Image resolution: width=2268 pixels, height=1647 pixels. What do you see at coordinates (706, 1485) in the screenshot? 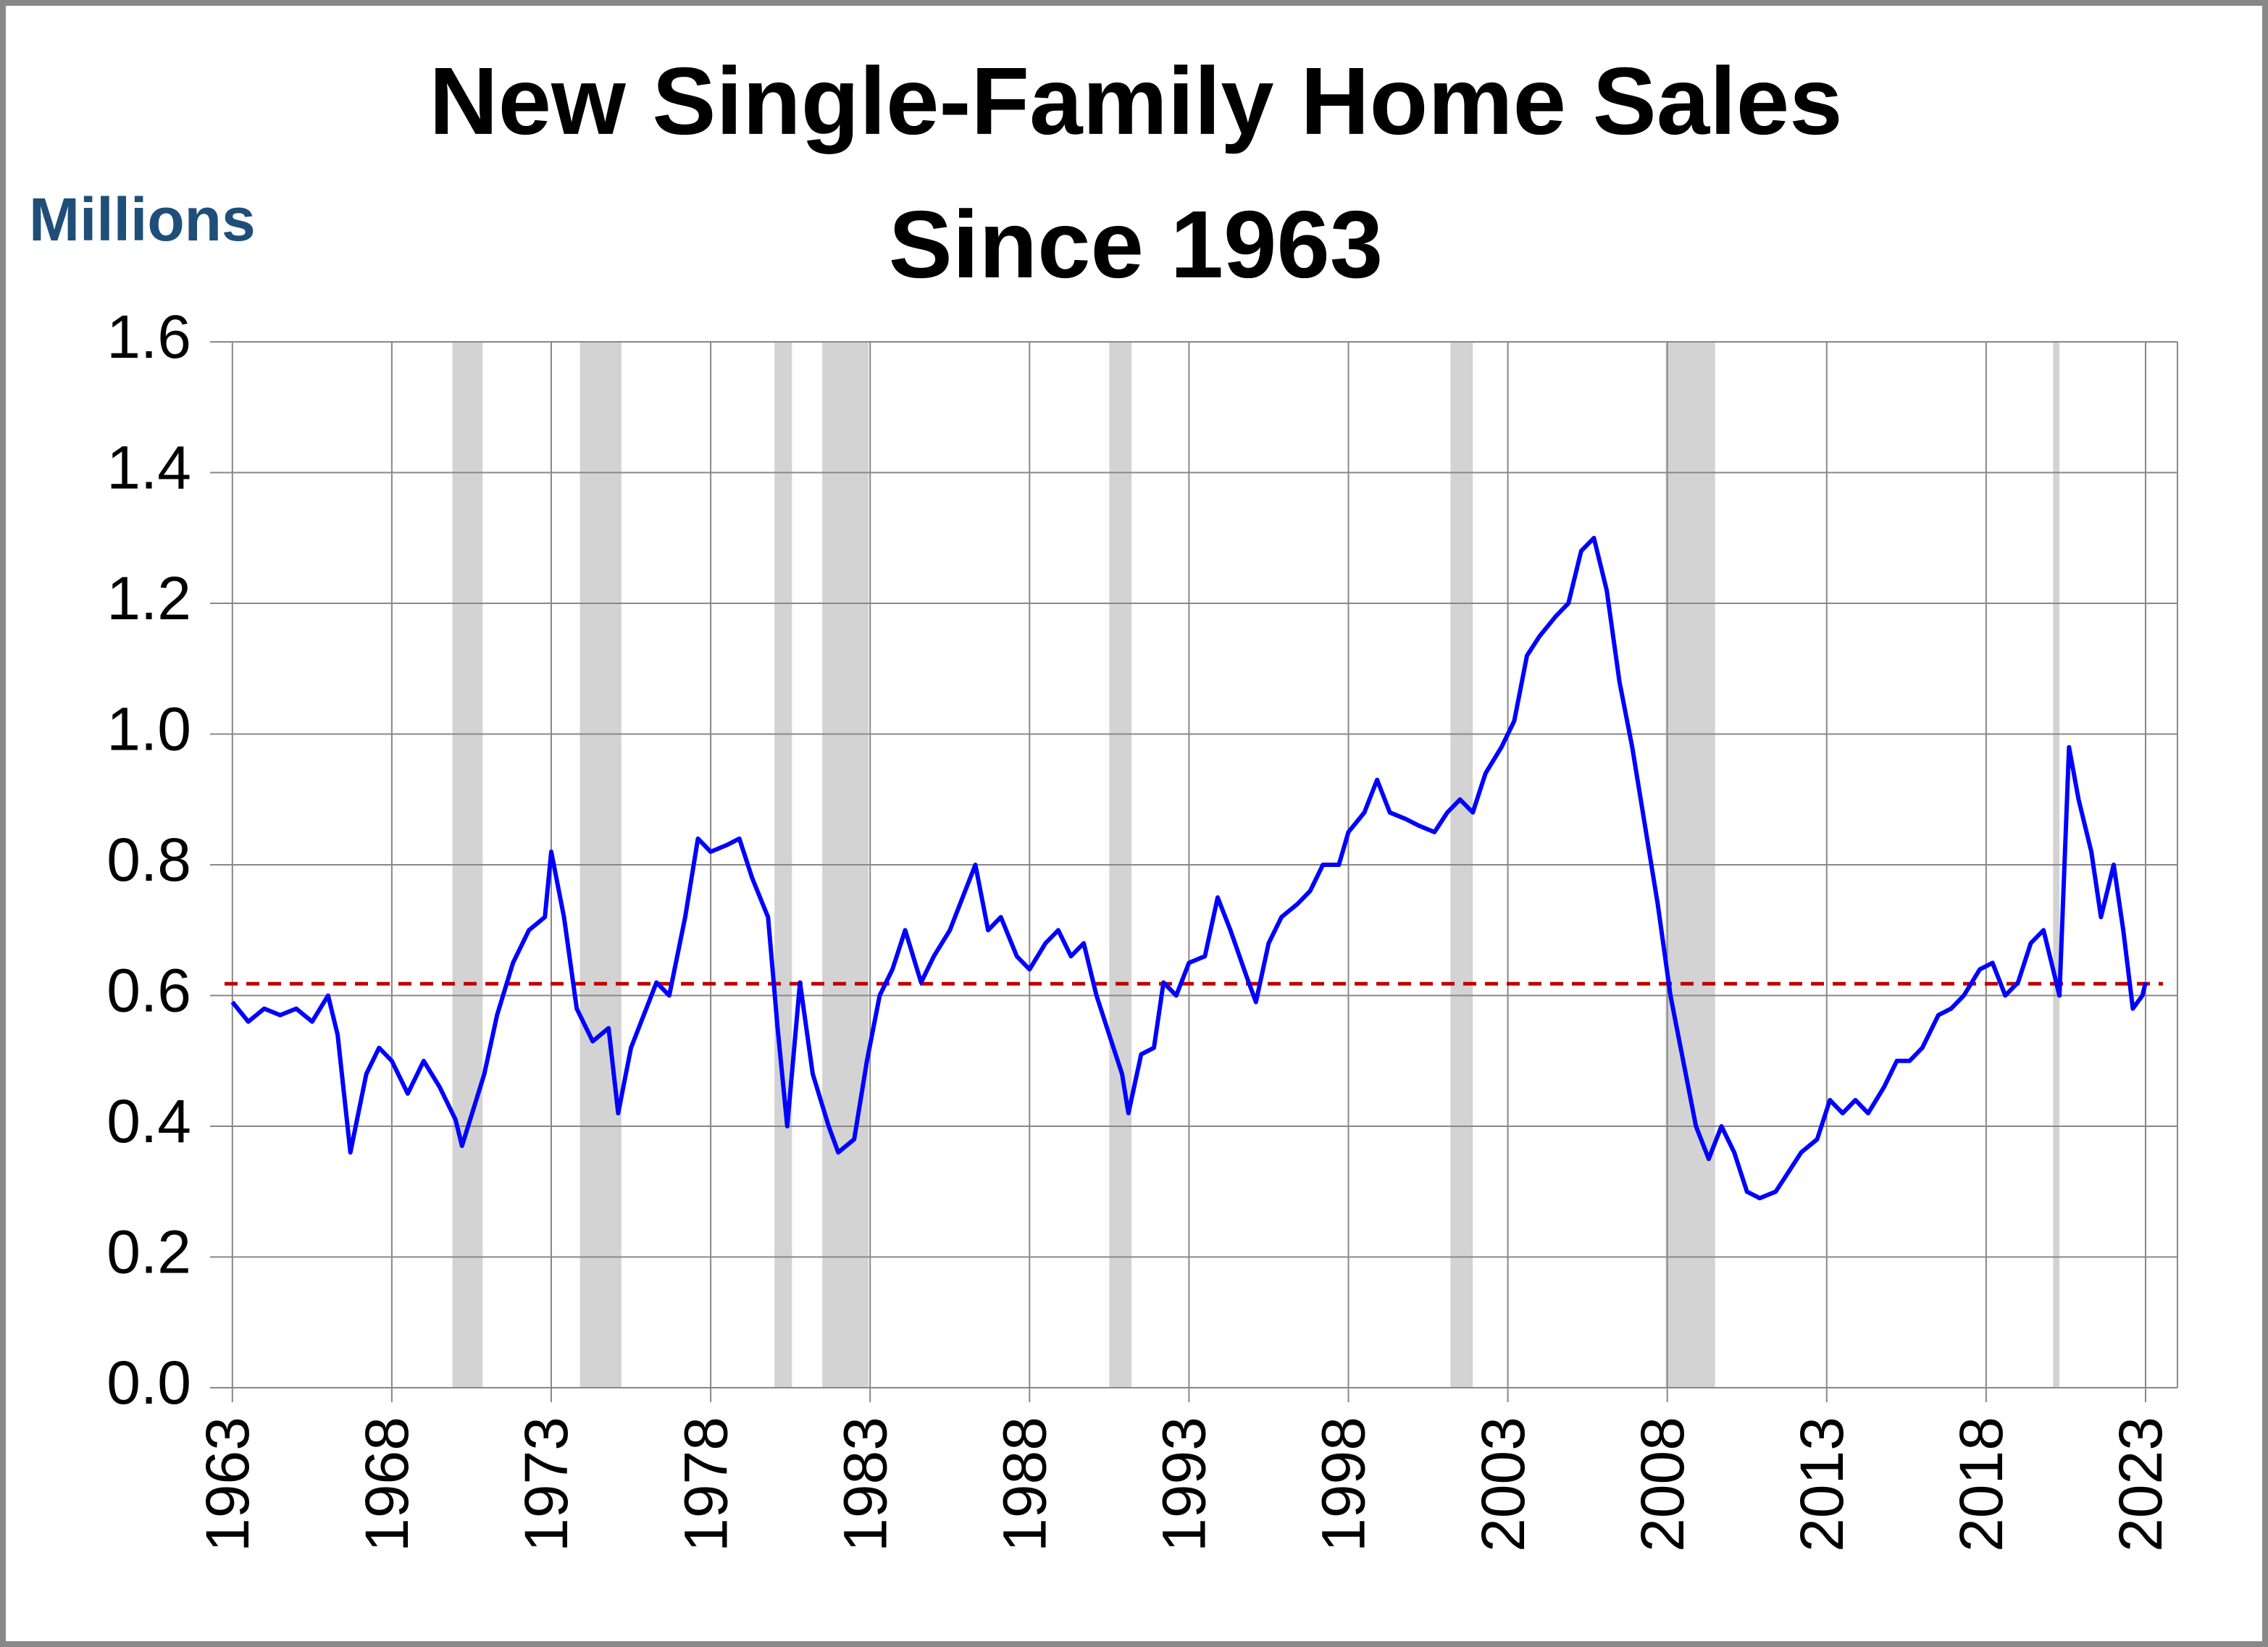
I see `x-tick-label: 1978` at bounding box center [706, 1485].